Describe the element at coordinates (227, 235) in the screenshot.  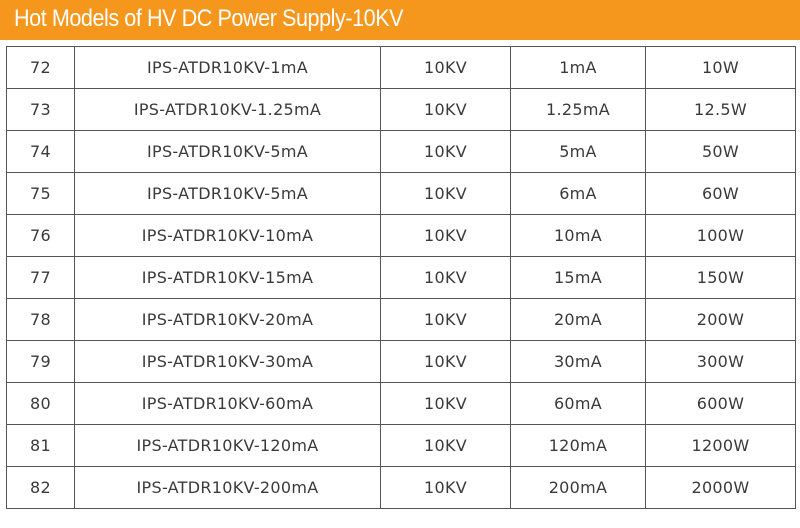
I see `model: IPS-ATDR10KV-10mA` at that location.